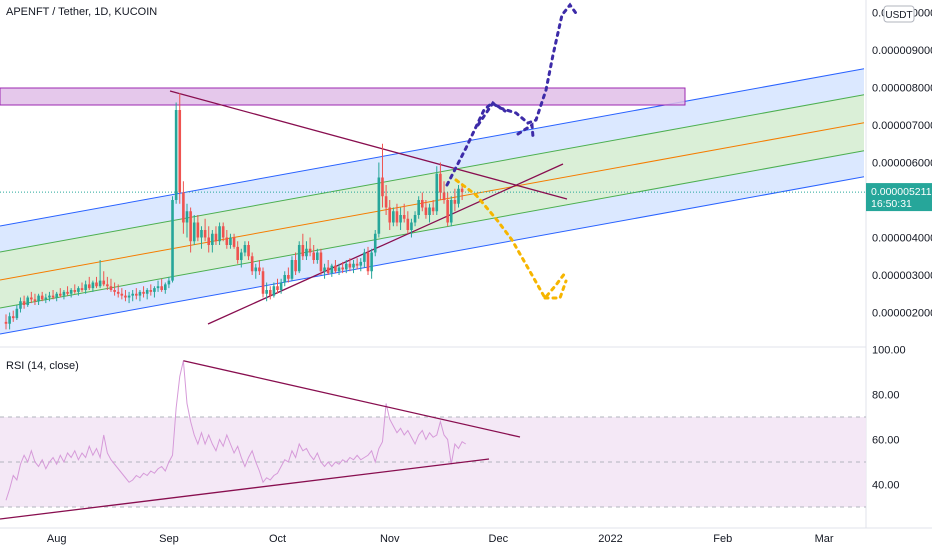  What do you see at coordinates (902, 51) in the screenshot?
I see `price-tick-label: 0.000009000` at bounding box center [902, 51].